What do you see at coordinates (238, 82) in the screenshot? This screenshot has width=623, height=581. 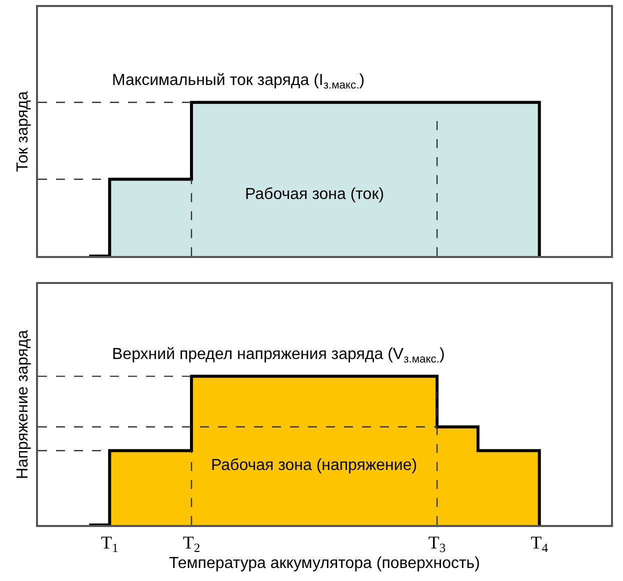 I see `text: Максимальный ток заряда (I$_{з.макс.}$)` at bounding box center [238, 82].